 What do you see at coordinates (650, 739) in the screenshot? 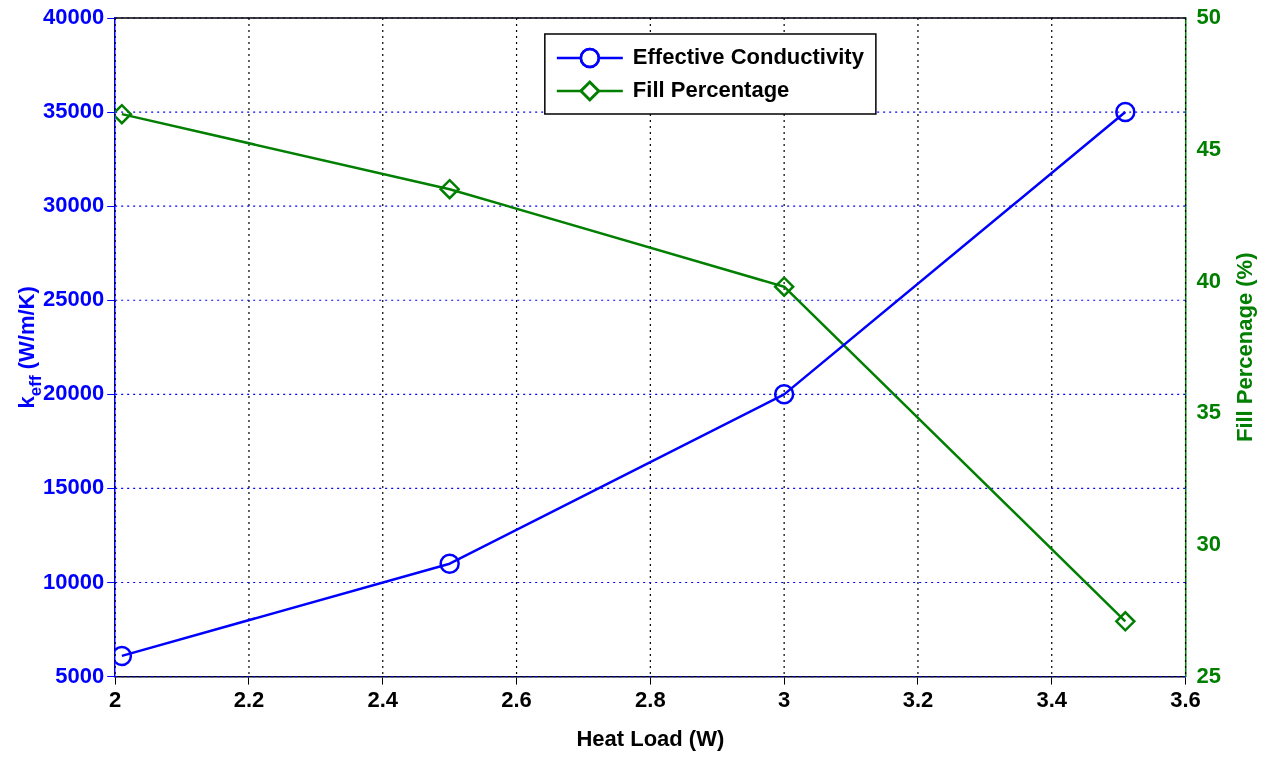
I see `x-axis-title: Heat Load (W)` at bounding box center [650, 739].